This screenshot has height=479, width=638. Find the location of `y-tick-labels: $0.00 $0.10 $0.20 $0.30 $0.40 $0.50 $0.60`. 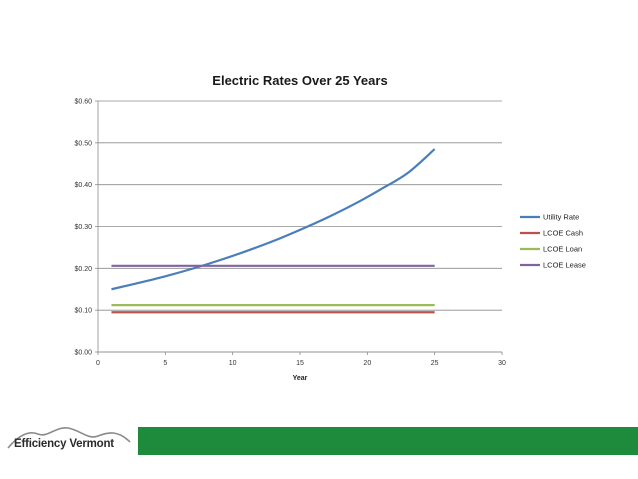

y-tick-labels: $0.00 $0.10 $0.20 $0.30 $0.40 $0.50 $0.60 is located at coordinates (83, 228).